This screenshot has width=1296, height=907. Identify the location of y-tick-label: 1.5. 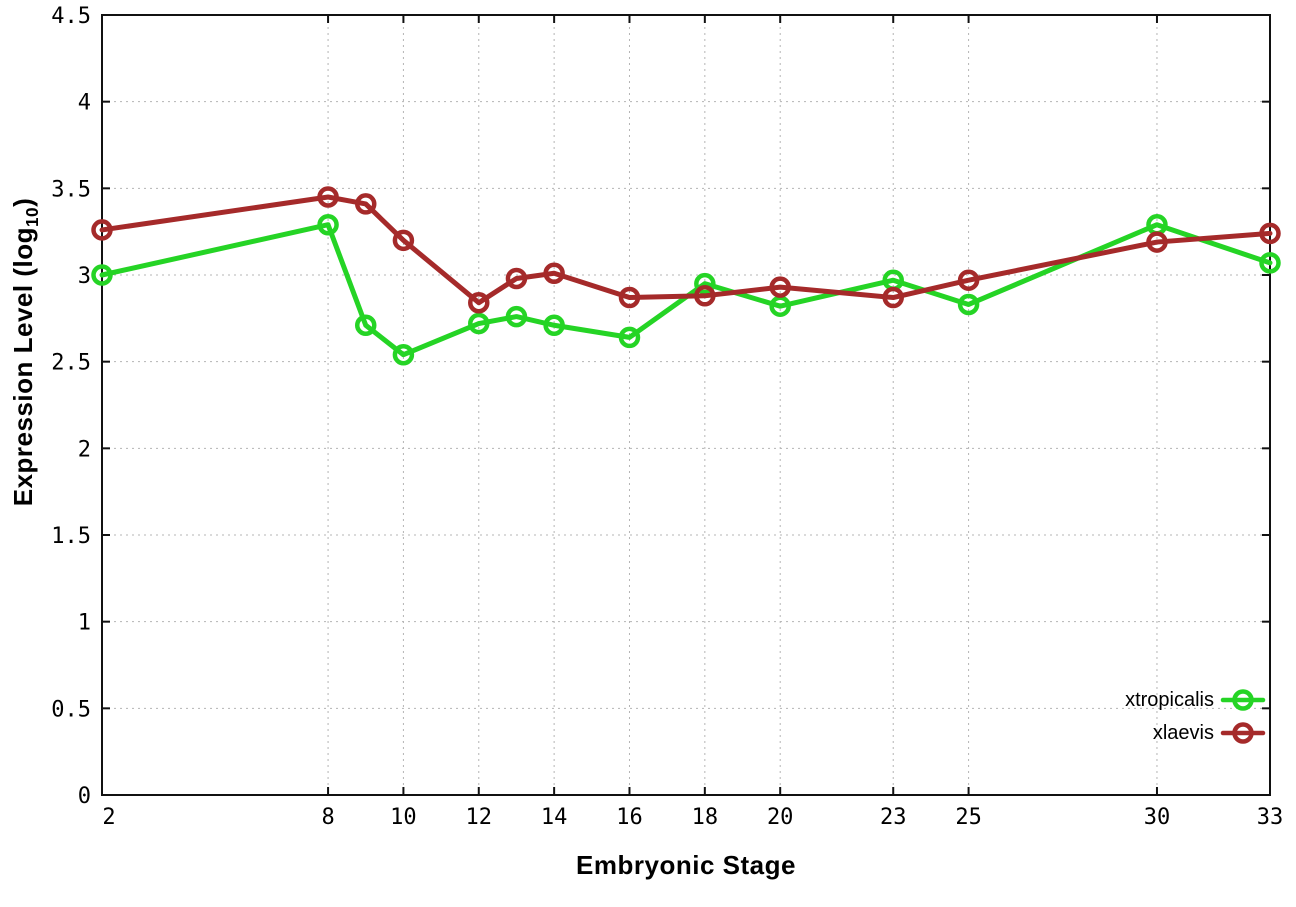
(71, 536).